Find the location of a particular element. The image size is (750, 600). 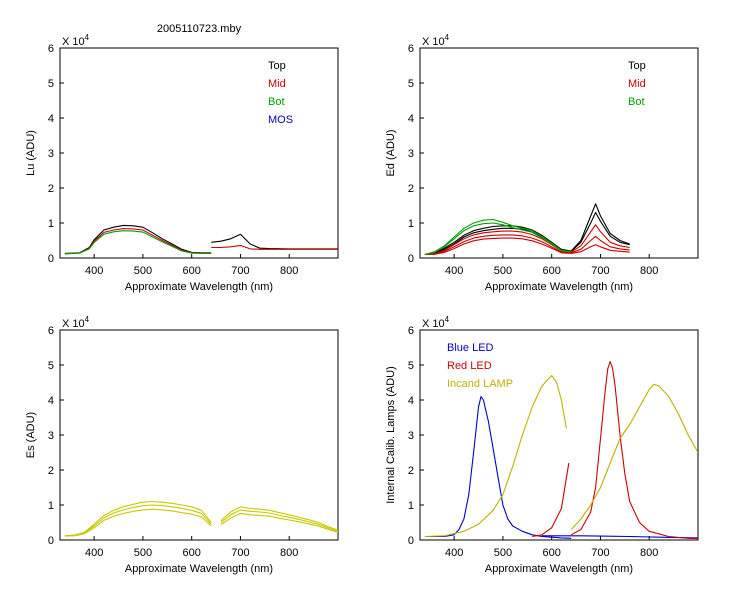

y-axis-label: Es (ADU) is located at coordinates (31, 435).